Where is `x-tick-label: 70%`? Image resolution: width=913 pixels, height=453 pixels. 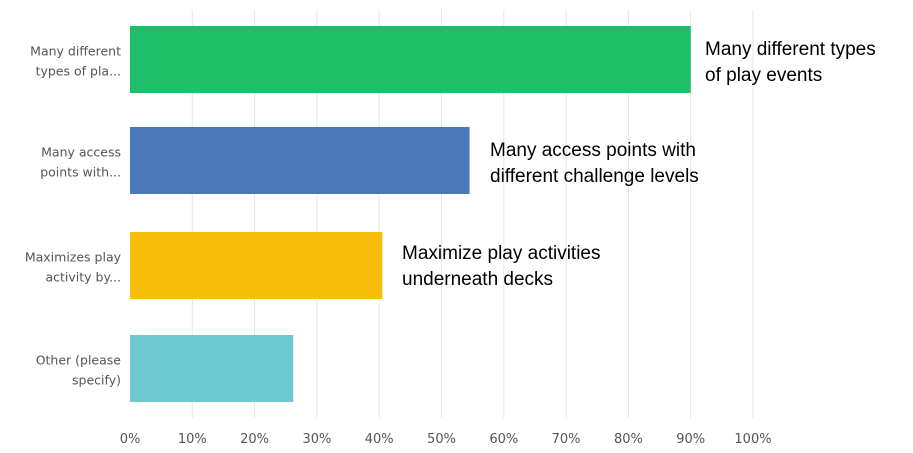
x-tick-label: 70% is located at coordinates (566, 439).